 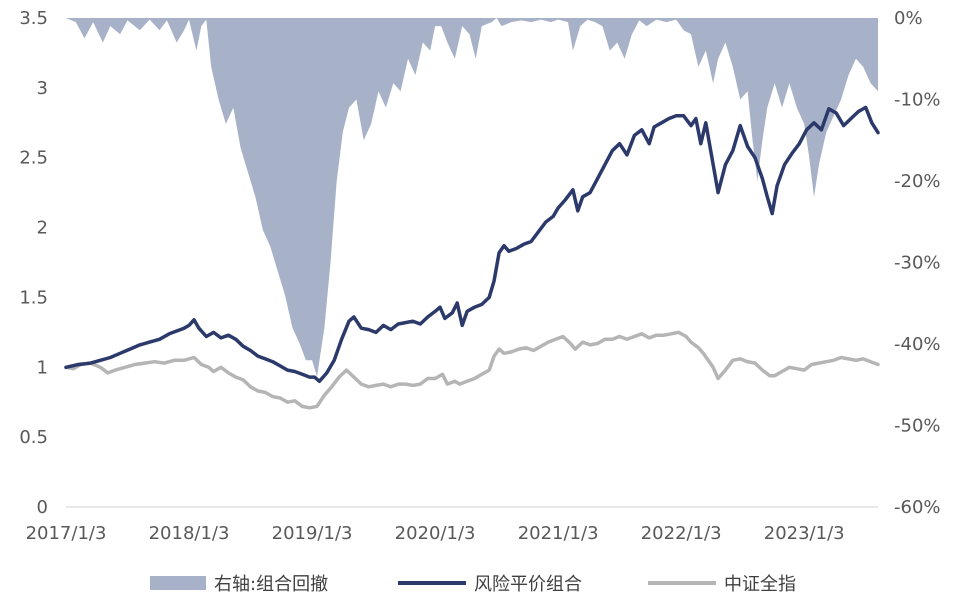 What do you see at coordinates (473, 584) in the screenshot?
I see `legend: 右轴:组合回撤 风险平价组合 中证全指` at bounding box center [473, 584].